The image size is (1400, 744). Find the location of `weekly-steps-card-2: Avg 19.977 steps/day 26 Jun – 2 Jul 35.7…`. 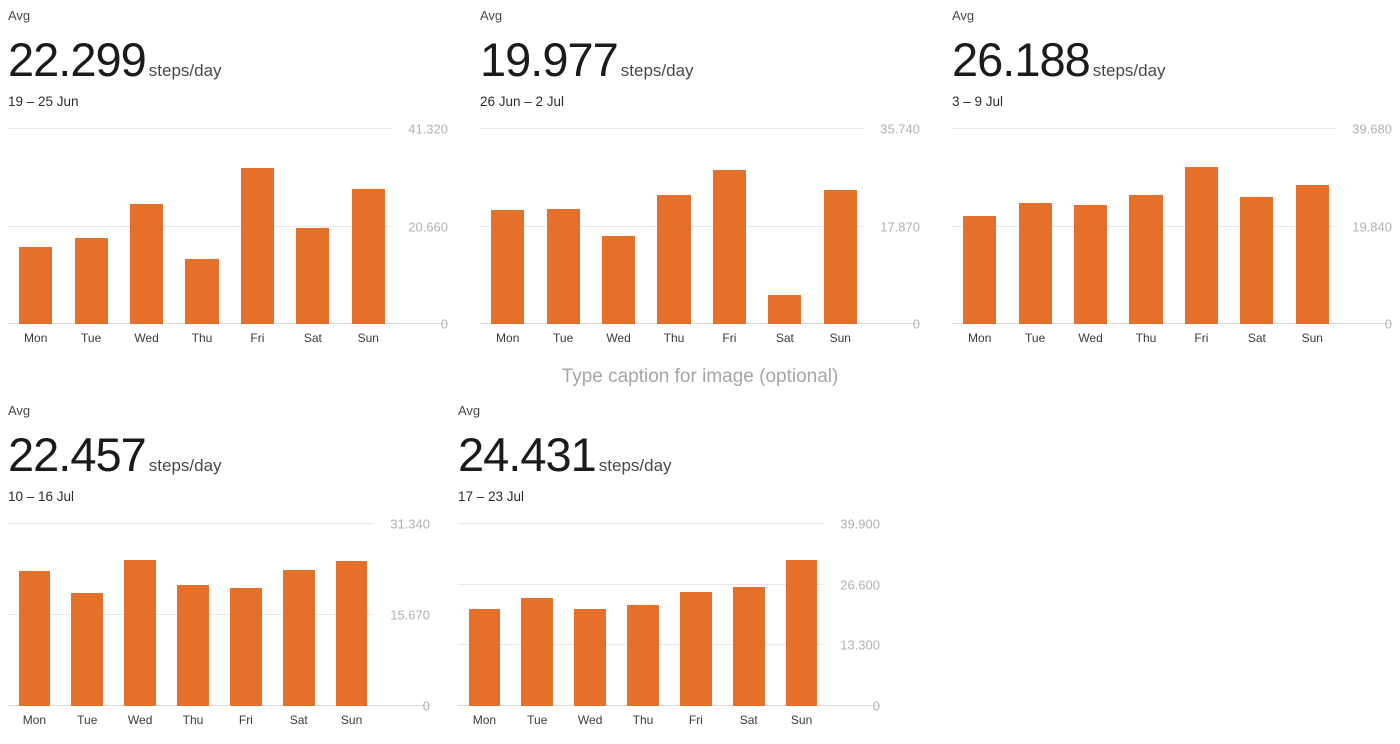

weekly-steps-card-2: Avg 19.977 steps/day 26 Jun – 2 Jul 35.7… is located at coordinates (700, 176).